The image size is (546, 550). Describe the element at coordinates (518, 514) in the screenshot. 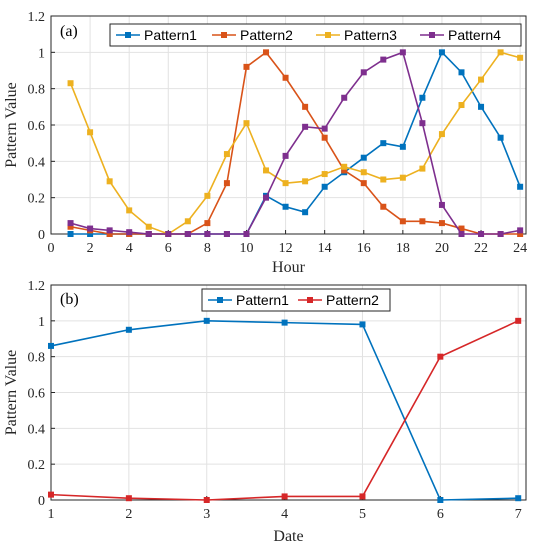

I see `x-tick-label: 7` at that location.